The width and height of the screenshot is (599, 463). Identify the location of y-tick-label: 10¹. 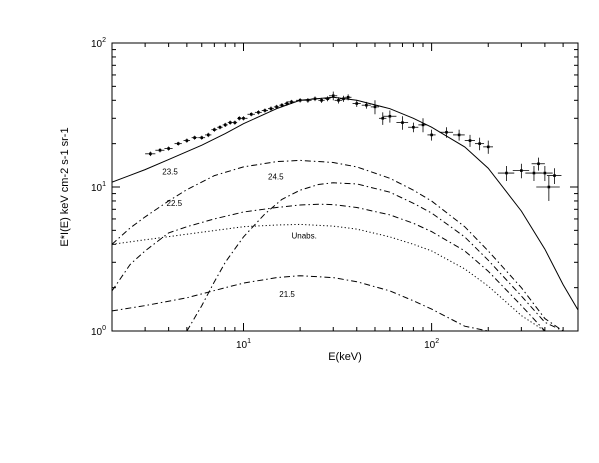
(98, 187).